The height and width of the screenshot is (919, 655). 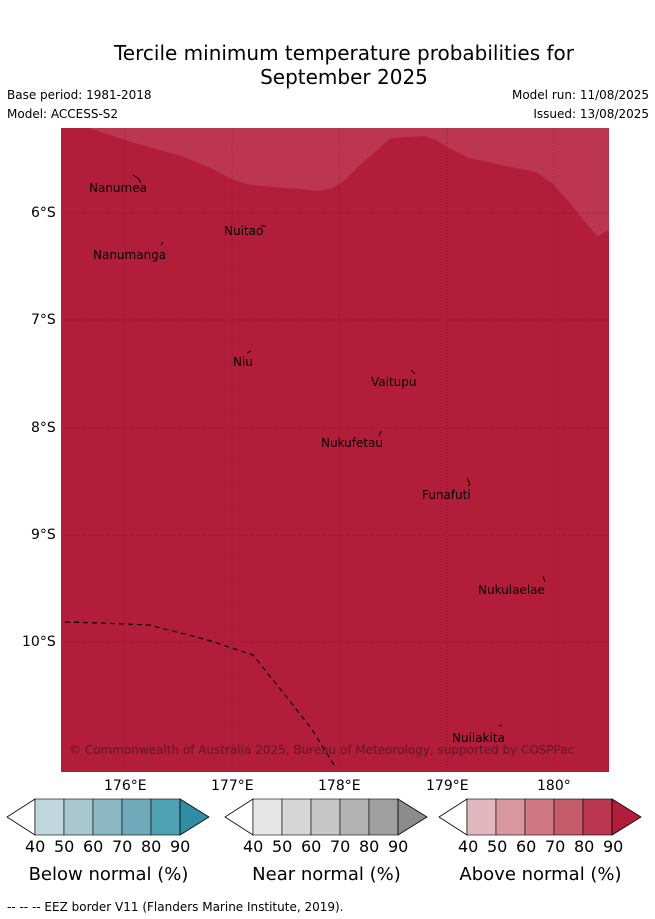 What do you see at coordinates (626, 817) in the screenshot?
I see `above-upper-extension` at bounding box center [626, 817].